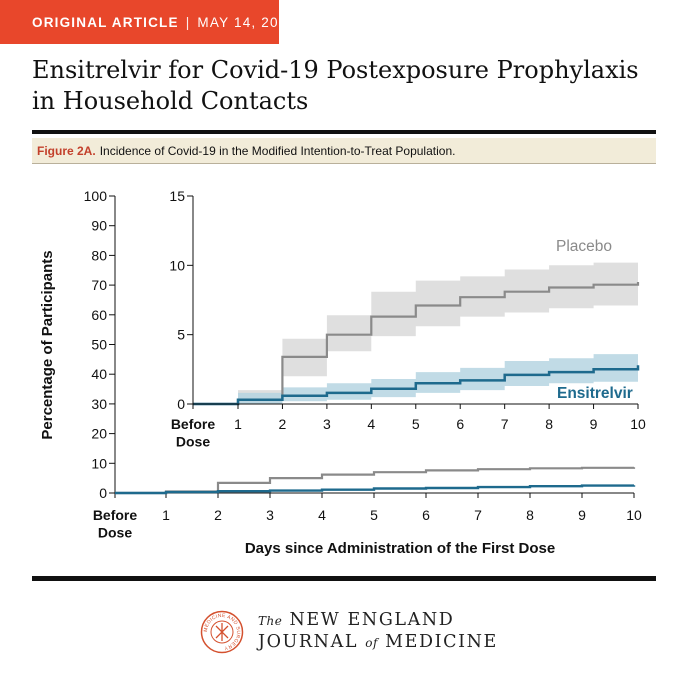 The image size is (680, 680). I want to click on main-x-tick-label: 9, so click(582, 515).